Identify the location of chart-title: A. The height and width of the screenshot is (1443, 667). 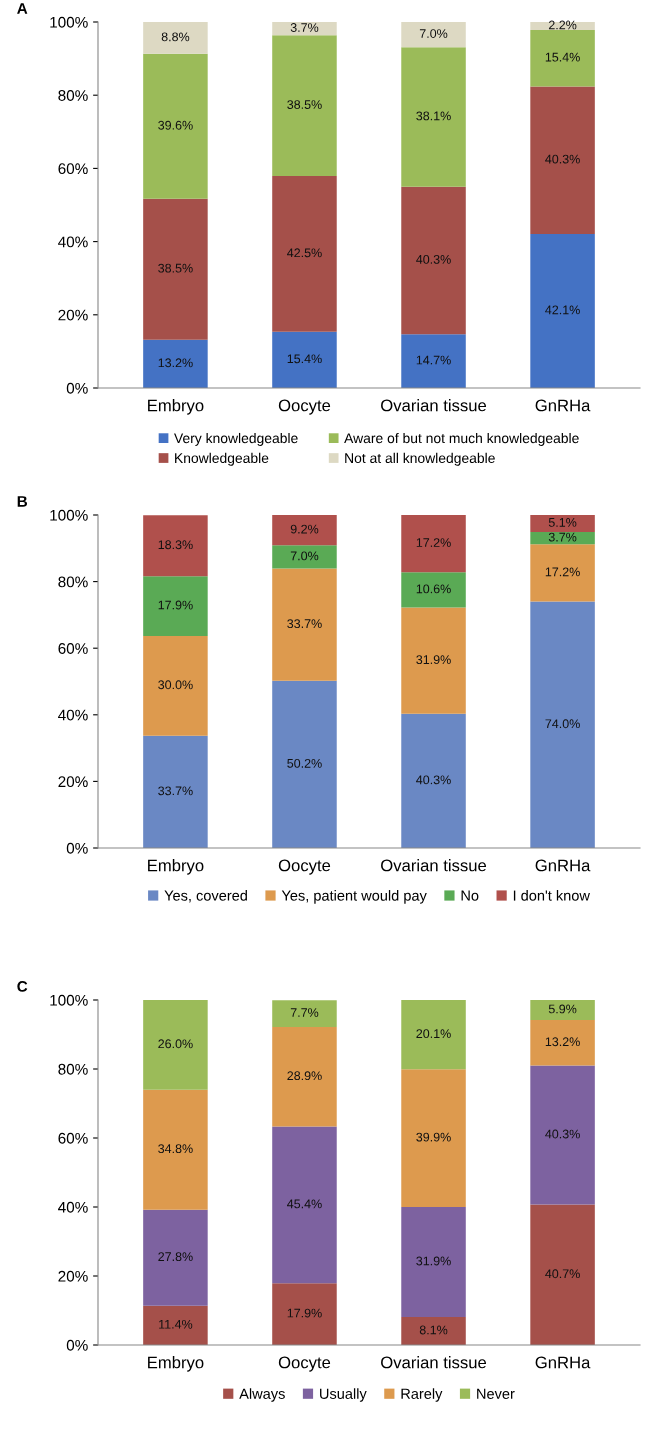
(22, 8).